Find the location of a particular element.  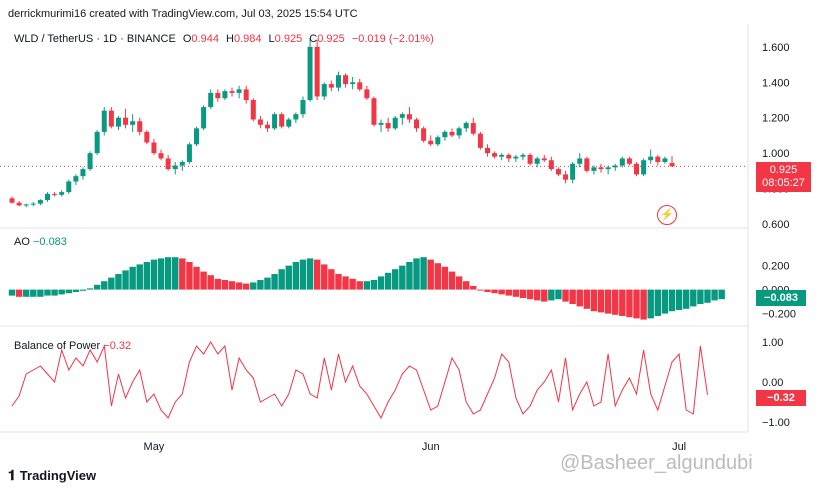

bop-legend: Balance of Power −0.32 is located at coordinates (72, 346).